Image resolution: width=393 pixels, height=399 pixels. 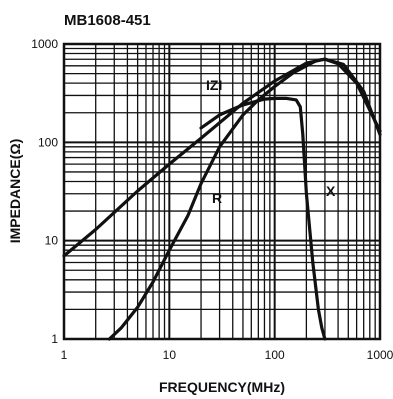 What do you see at coordinates (15, 191) in the screenshot?
I see `y-axis-label: IMPEDANCE(Ω)` at bounding box center [15, 191].